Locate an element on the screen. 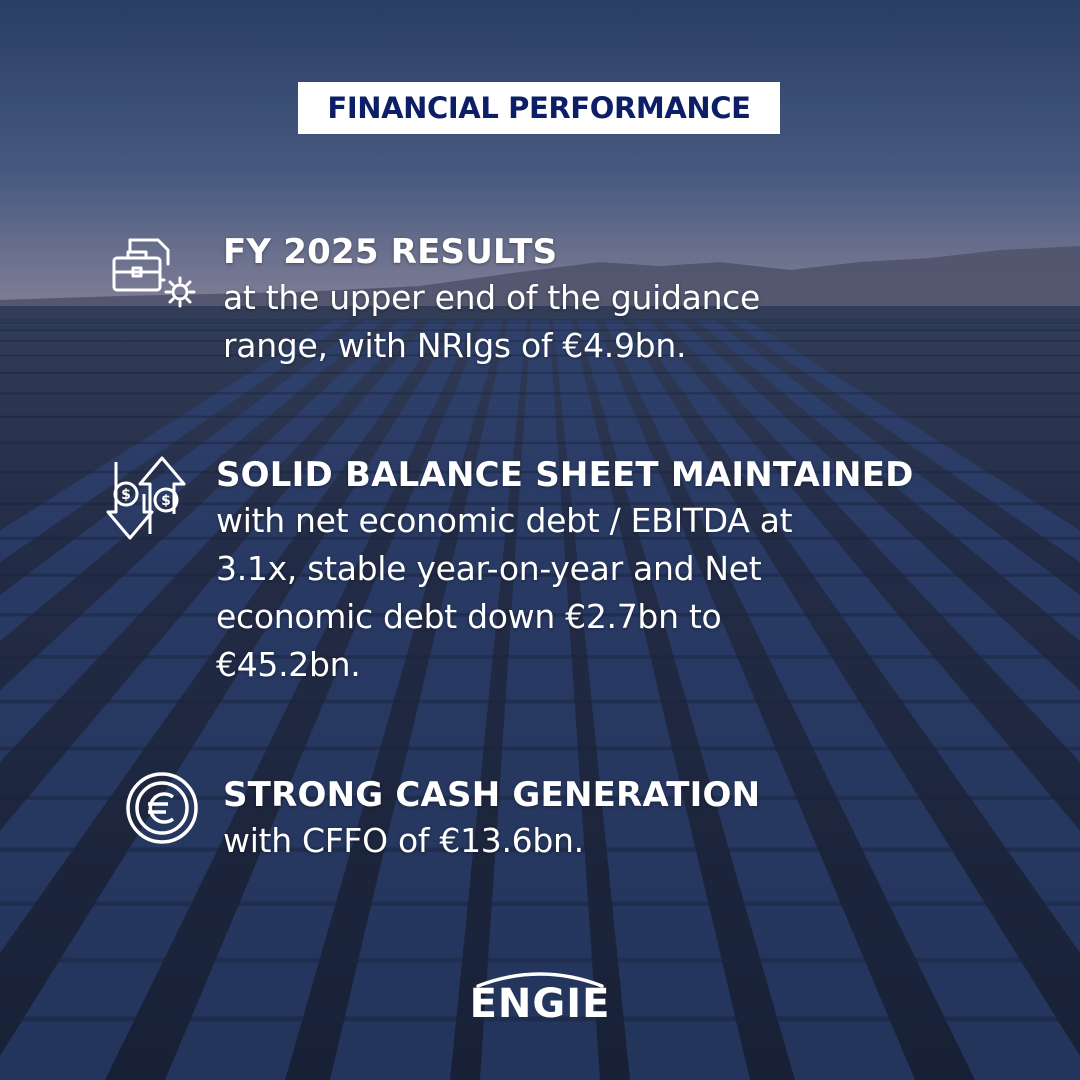 This screenshot has height=1080, width=1080. engie-logo: ENGIE is located at coordinates (540, 998).